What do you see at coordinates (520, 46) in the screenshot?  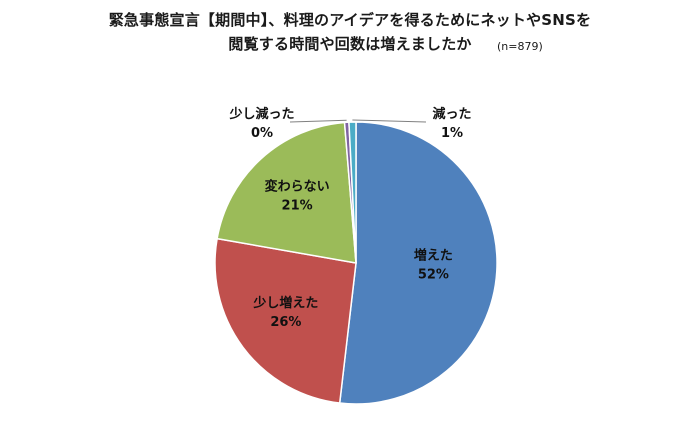 I see `sample-size-note: (n=879)` at bounding box center [520, 46].